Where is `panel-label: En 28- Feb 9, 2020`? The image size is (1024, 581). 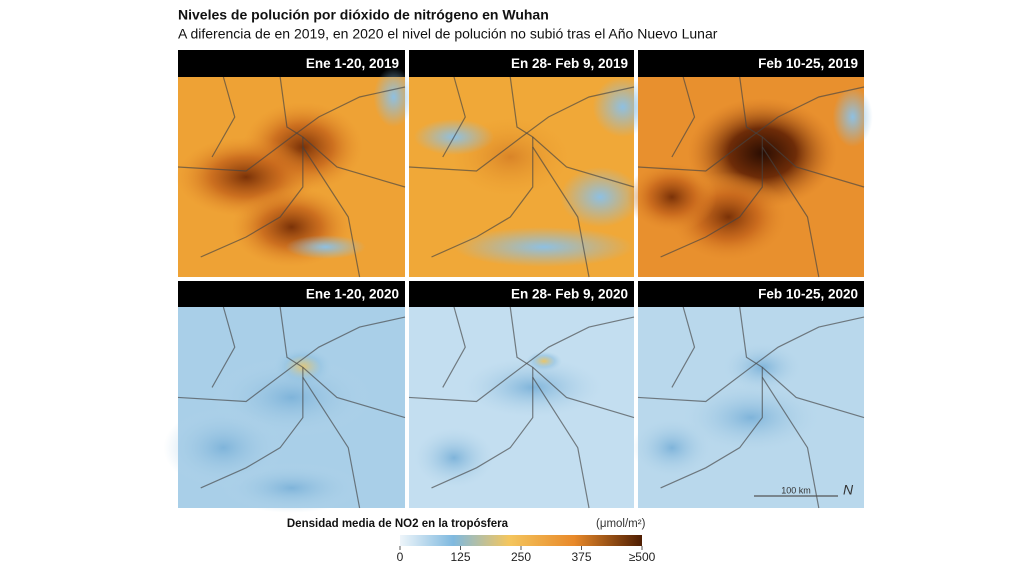 panel-label: En 28- Feb 9, 2020 is located at coordinates (569, 294).